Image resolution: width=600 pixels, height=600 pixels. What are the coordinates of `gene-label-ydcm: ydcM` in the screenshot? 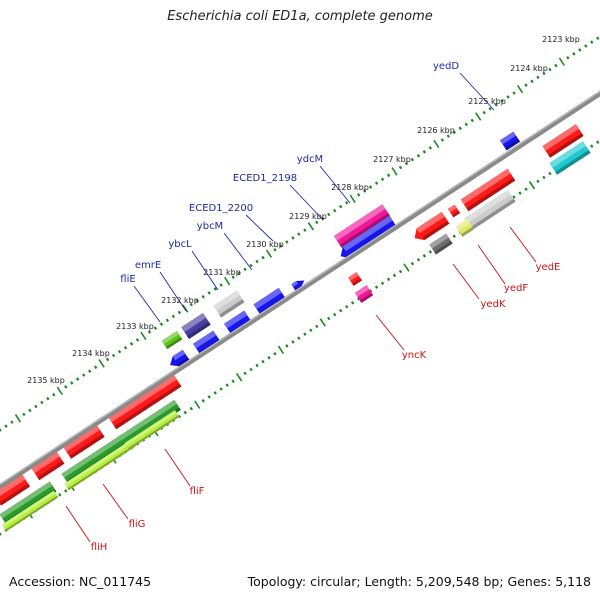 It's located at (310, 159).